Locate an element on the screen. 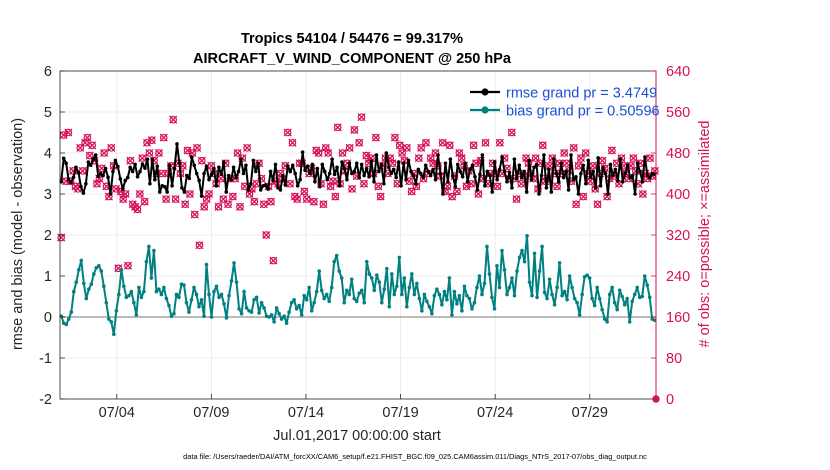  rmse-series is located at coordinates (358, 170).